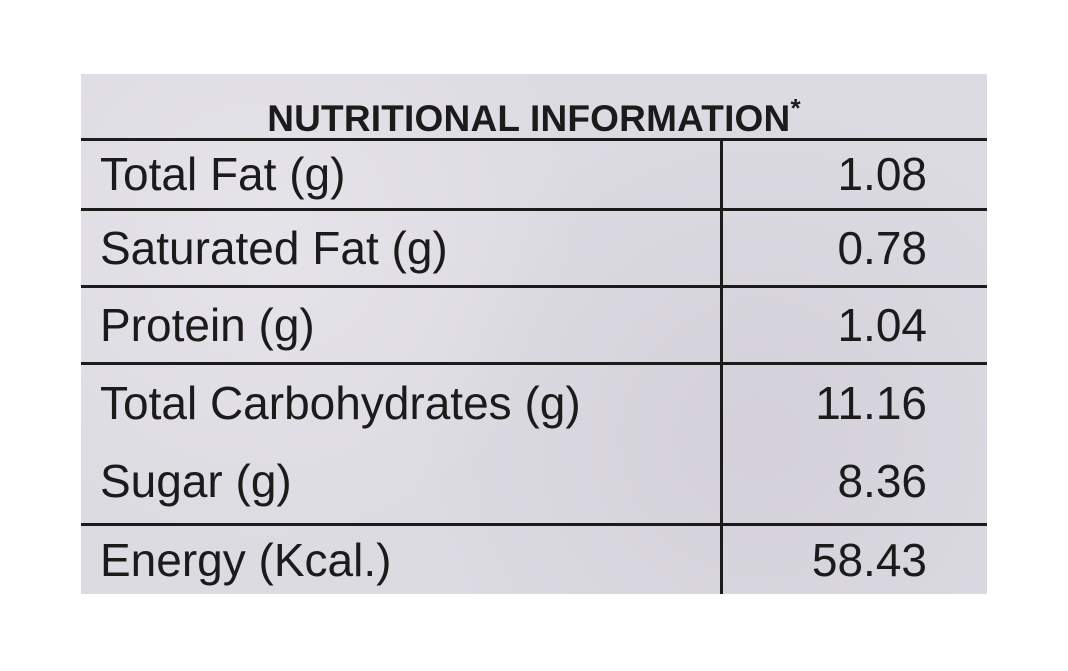 This screenshot has width=1068, height=671. What do you see at coordinates (534, 174) in the screenshot?
I see `table-row: Total Fat (g) 1.08` at bounding box center [534, 174].